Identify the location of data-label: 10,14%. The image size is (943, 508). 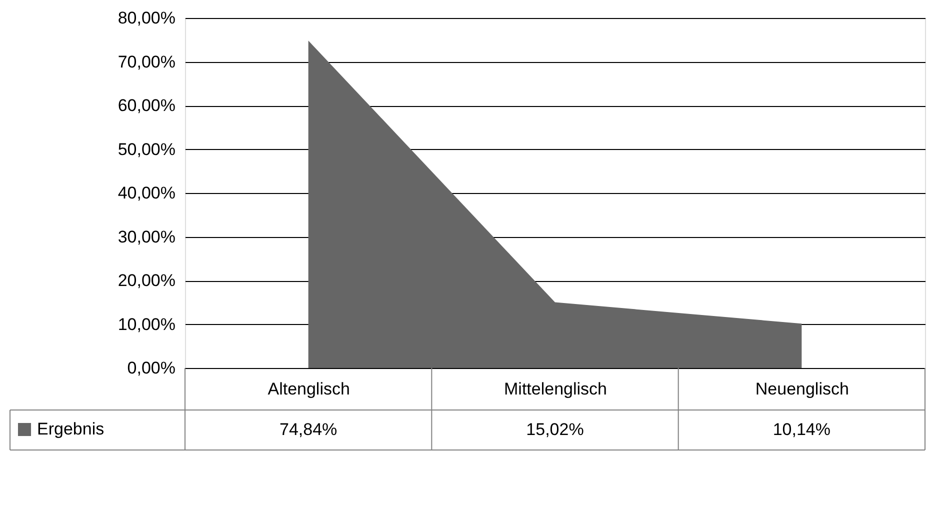
(801, 429).